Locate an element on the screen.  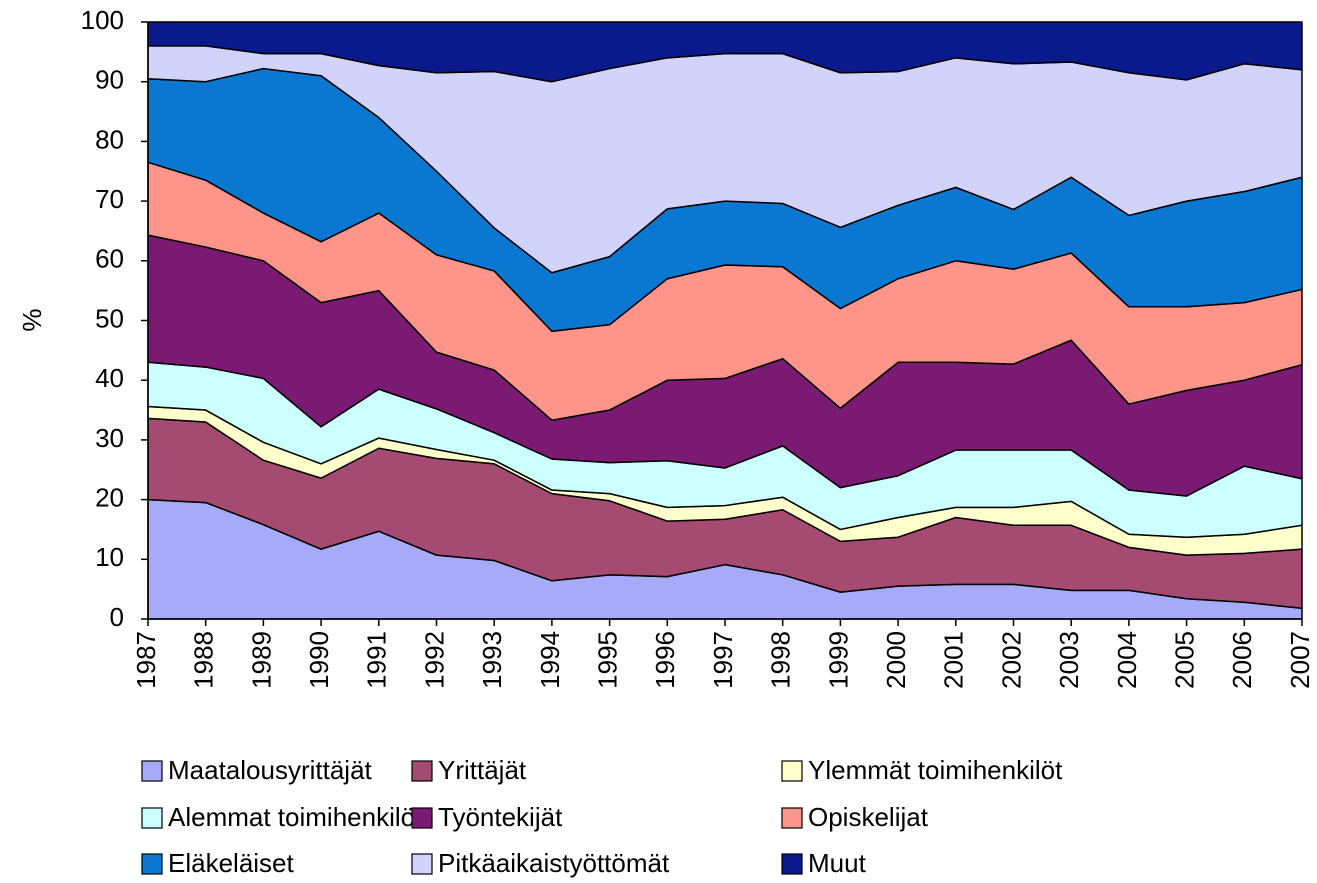
y-tick-label: 100 is located at coordinates (102, 20).